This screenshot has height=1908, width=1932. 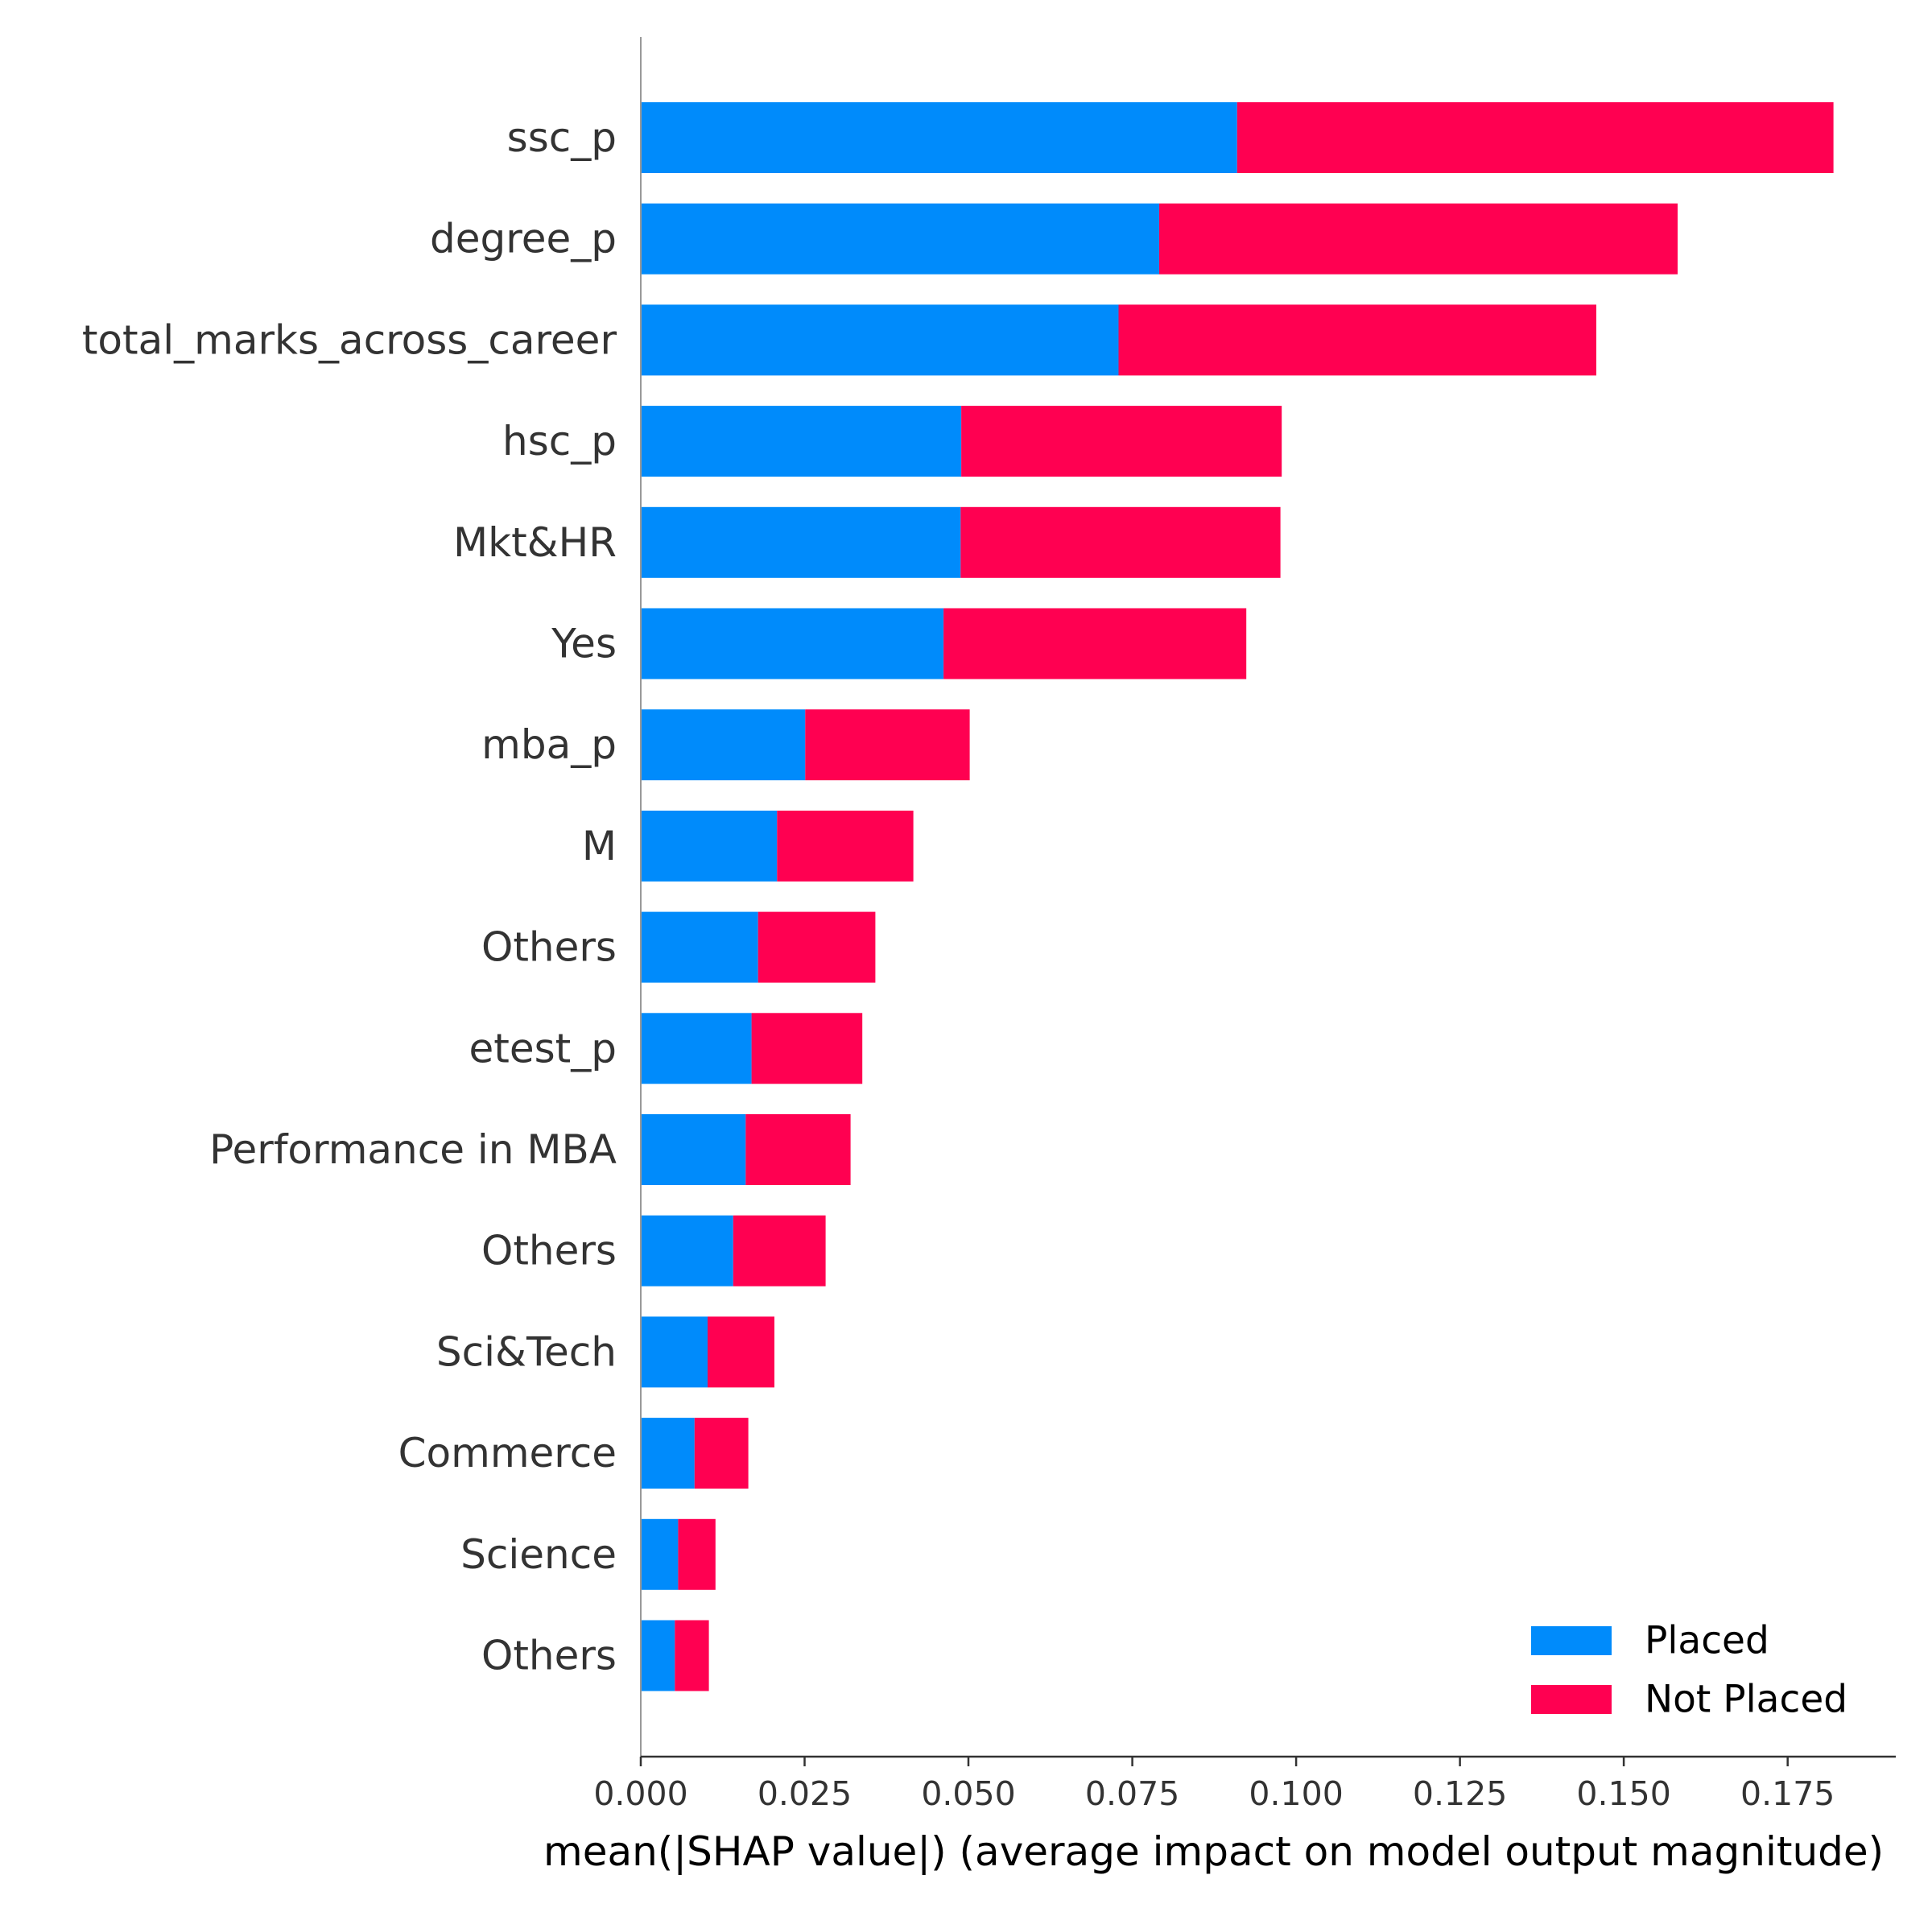 What do you see at coordinates (721, 1453) in the screenshot?
I see `bar-not-placed-commerce` at bounding box center [721, 1453].